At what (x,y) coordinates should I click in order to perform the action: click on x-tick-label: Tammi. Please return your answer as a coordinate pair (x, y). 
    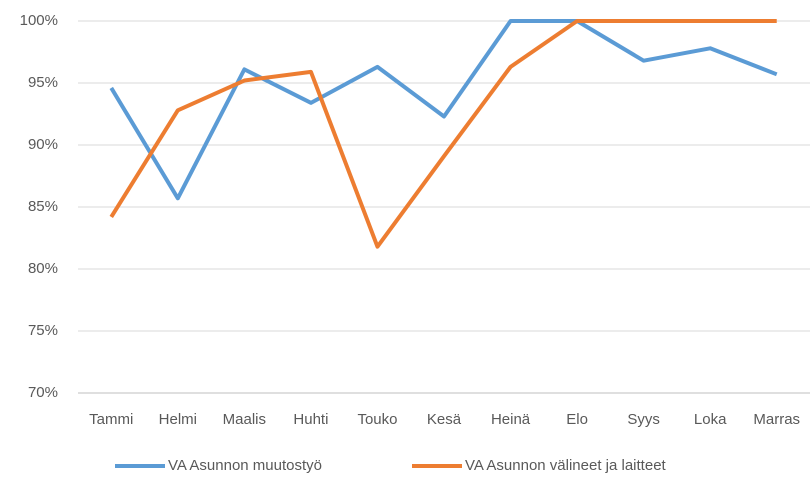
    Looking at the image, I should click on (111, 419).